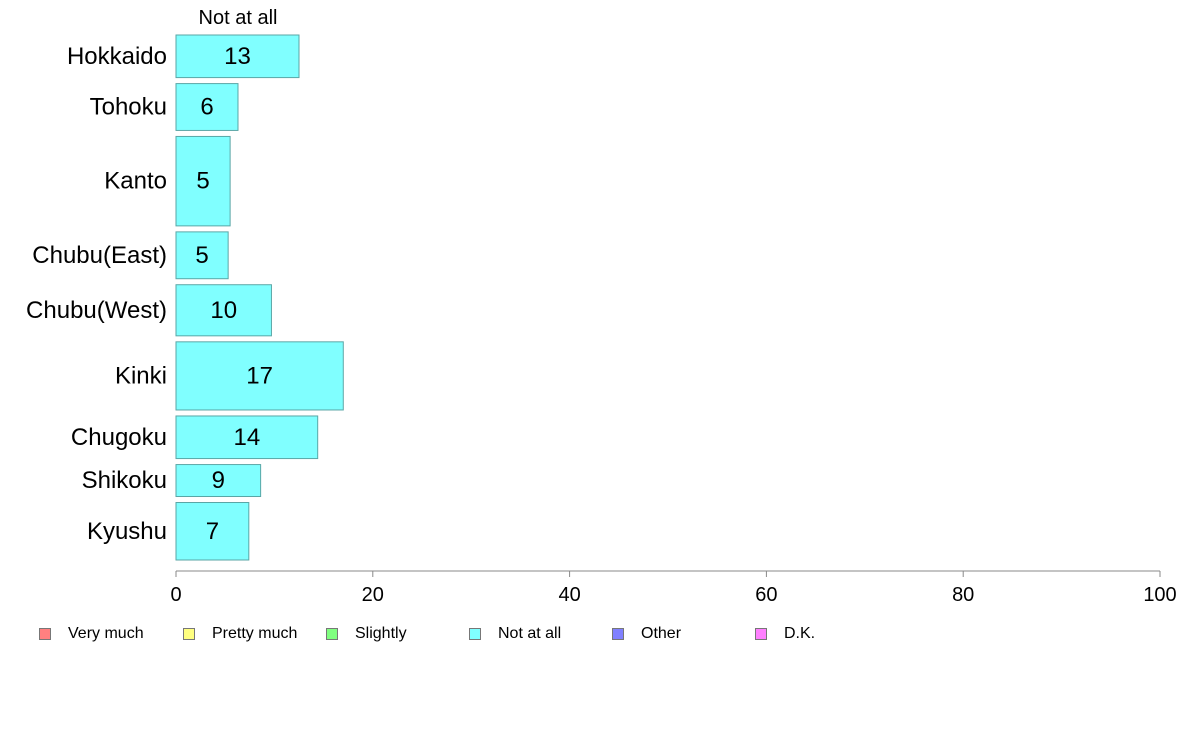  I want to click on data-label: 6, so click(206, 107).